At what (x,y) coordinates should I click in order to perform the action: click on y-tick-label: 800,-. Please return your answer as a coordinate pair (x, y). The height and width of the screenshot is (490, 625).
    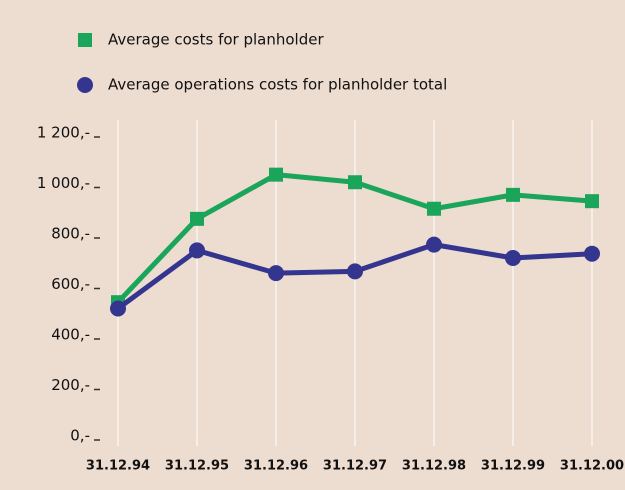
    Looking at the image, I should click on (70, 234).